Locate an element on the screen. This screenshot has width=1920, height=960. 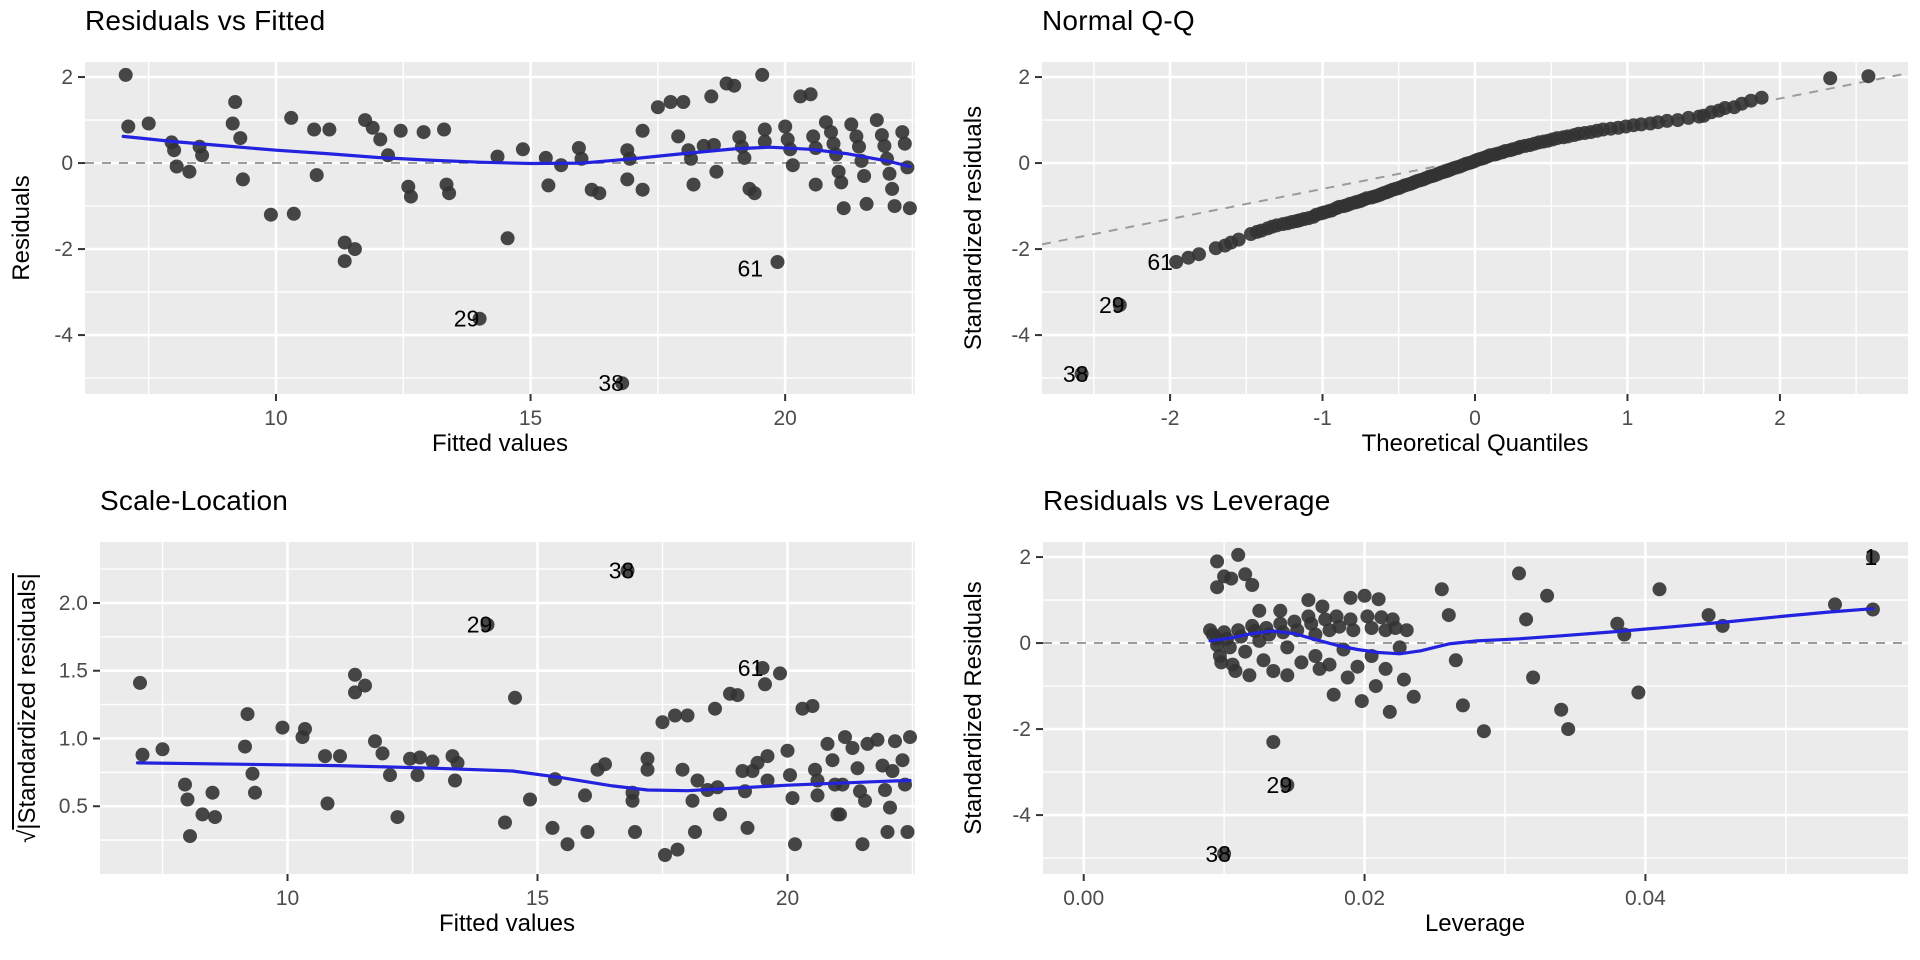
y-tick-label: 0 is located at coordinates (1025, 643).